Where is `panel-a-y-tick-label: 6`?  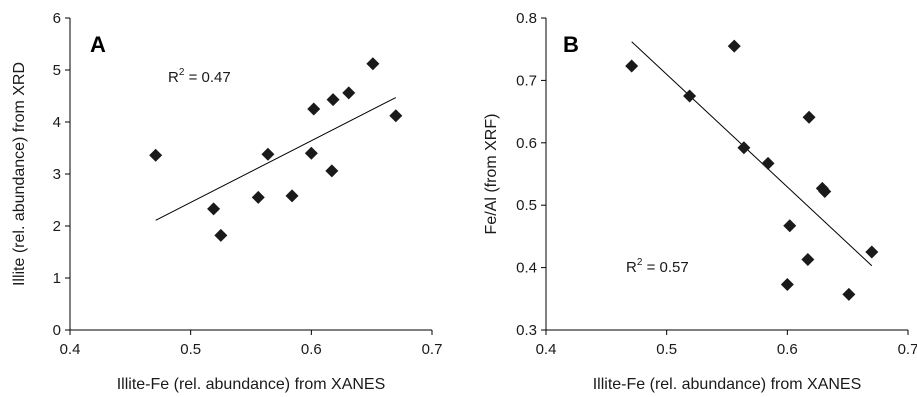 panel-a-y-tick-label: 6 is located at coordinates (57, 18).